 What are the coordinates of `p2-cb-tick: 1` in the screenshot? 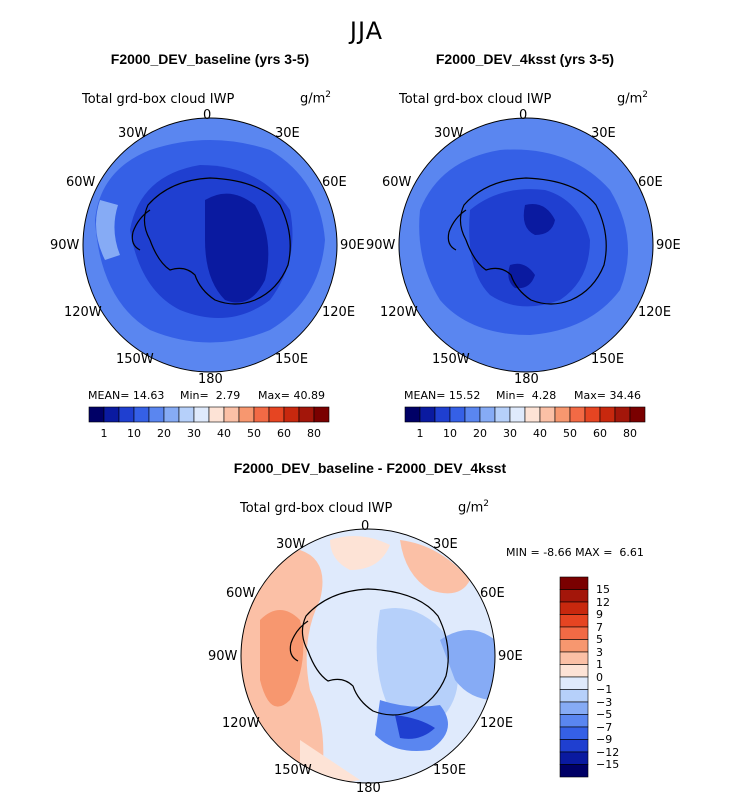 It's located at (420, 433).